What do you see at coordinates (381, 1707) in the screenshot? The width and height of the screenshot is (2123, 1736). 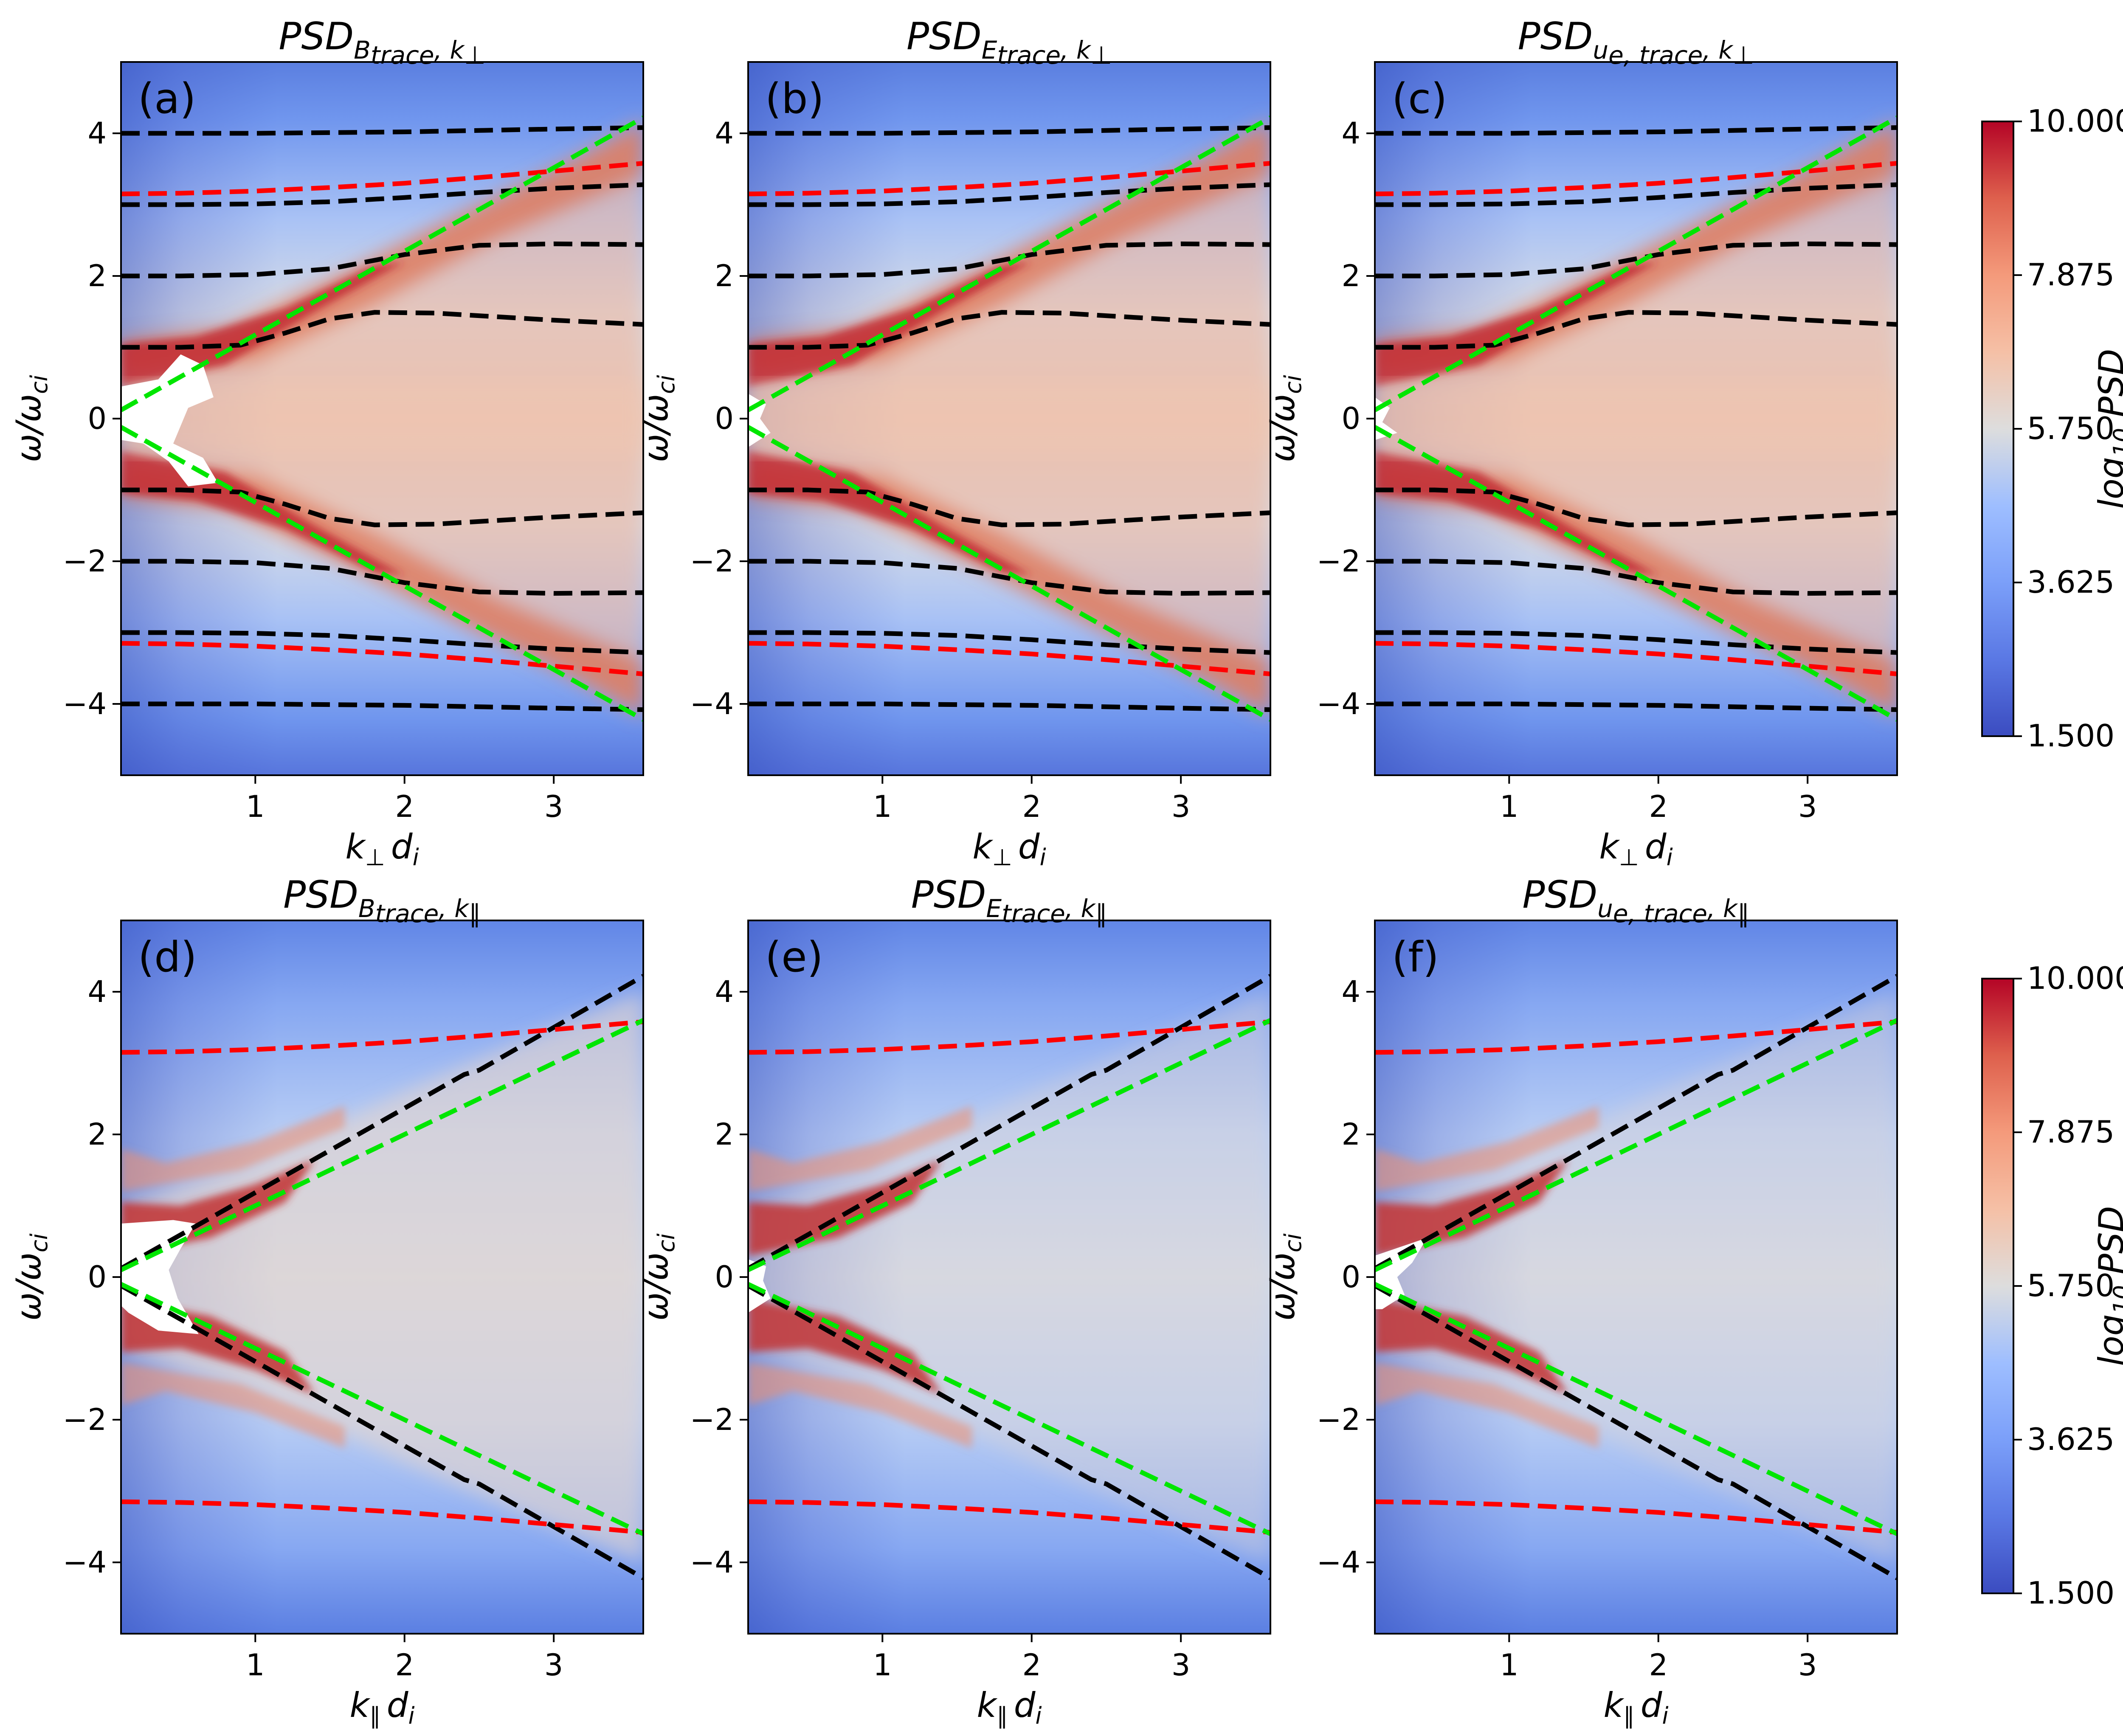 I see `x-axis-label: k∥ di` at bounding box center [381, 1707].